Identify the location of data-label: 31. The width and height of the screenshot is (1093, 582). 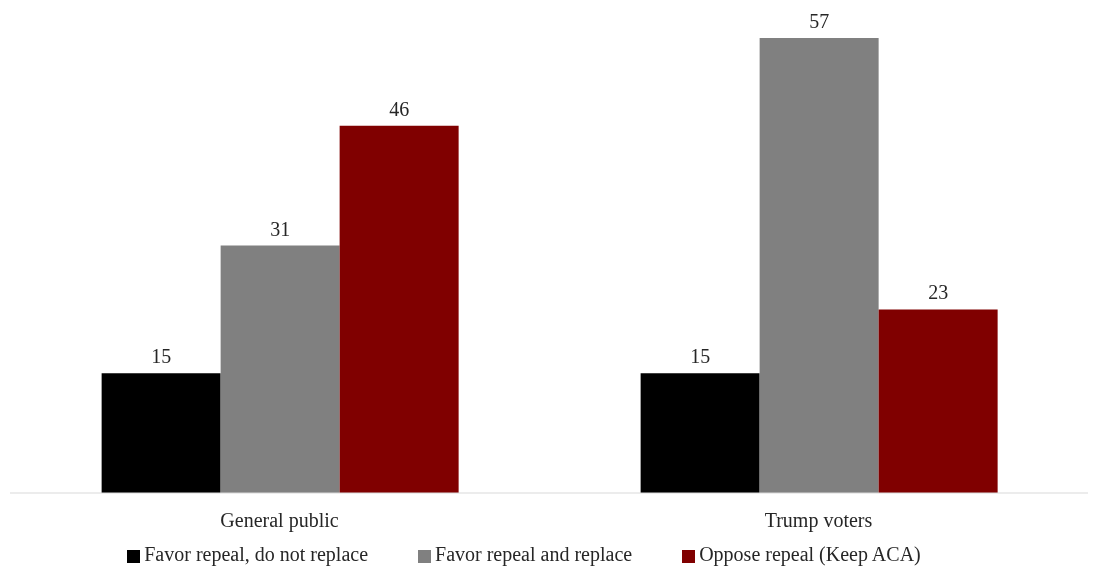
(280, 228).